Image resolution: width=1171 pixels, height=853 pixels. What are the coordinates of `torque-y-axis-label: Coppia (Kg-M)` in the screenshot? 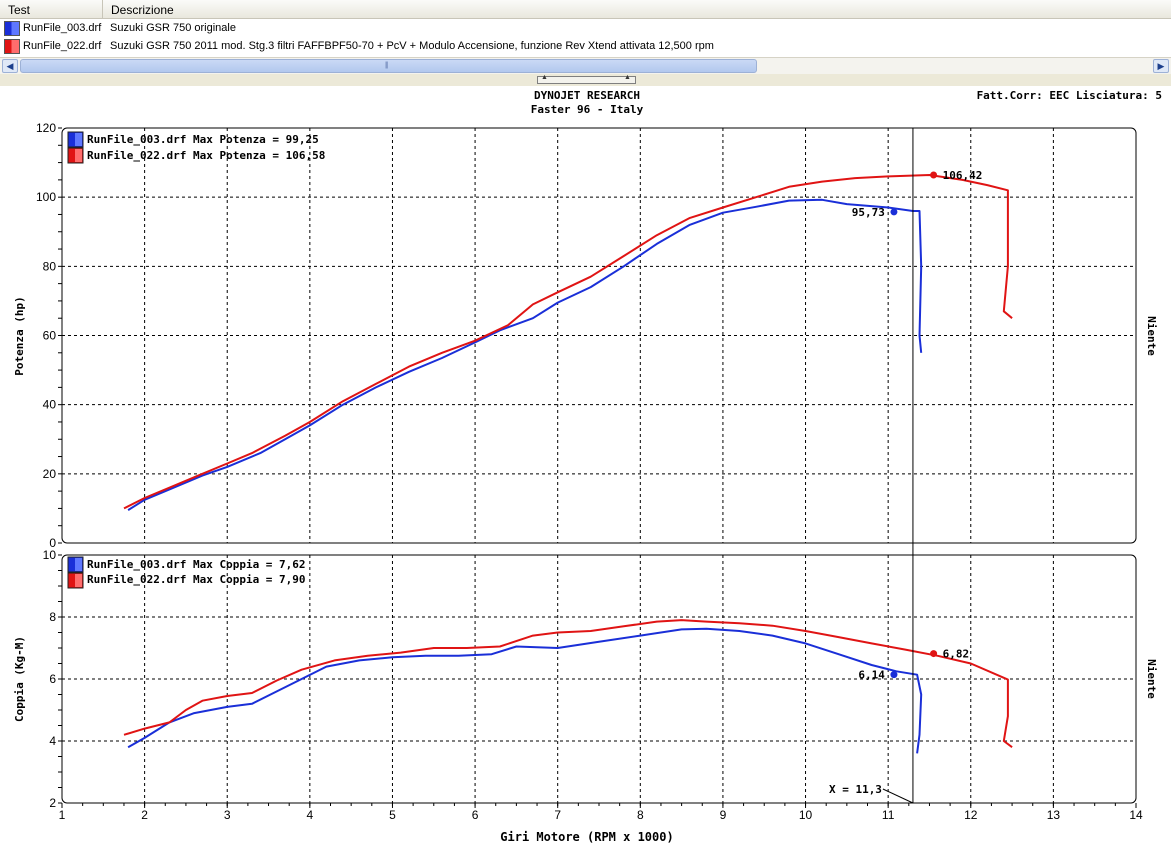 It's located at (19, 679).